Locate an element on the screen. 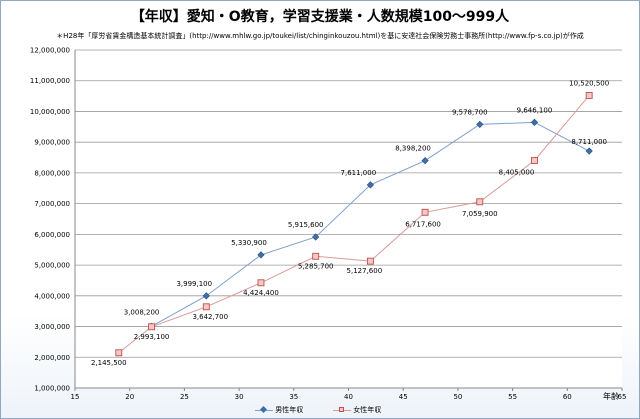  legend-marker-square-icon is located at coordinates (341, 409).